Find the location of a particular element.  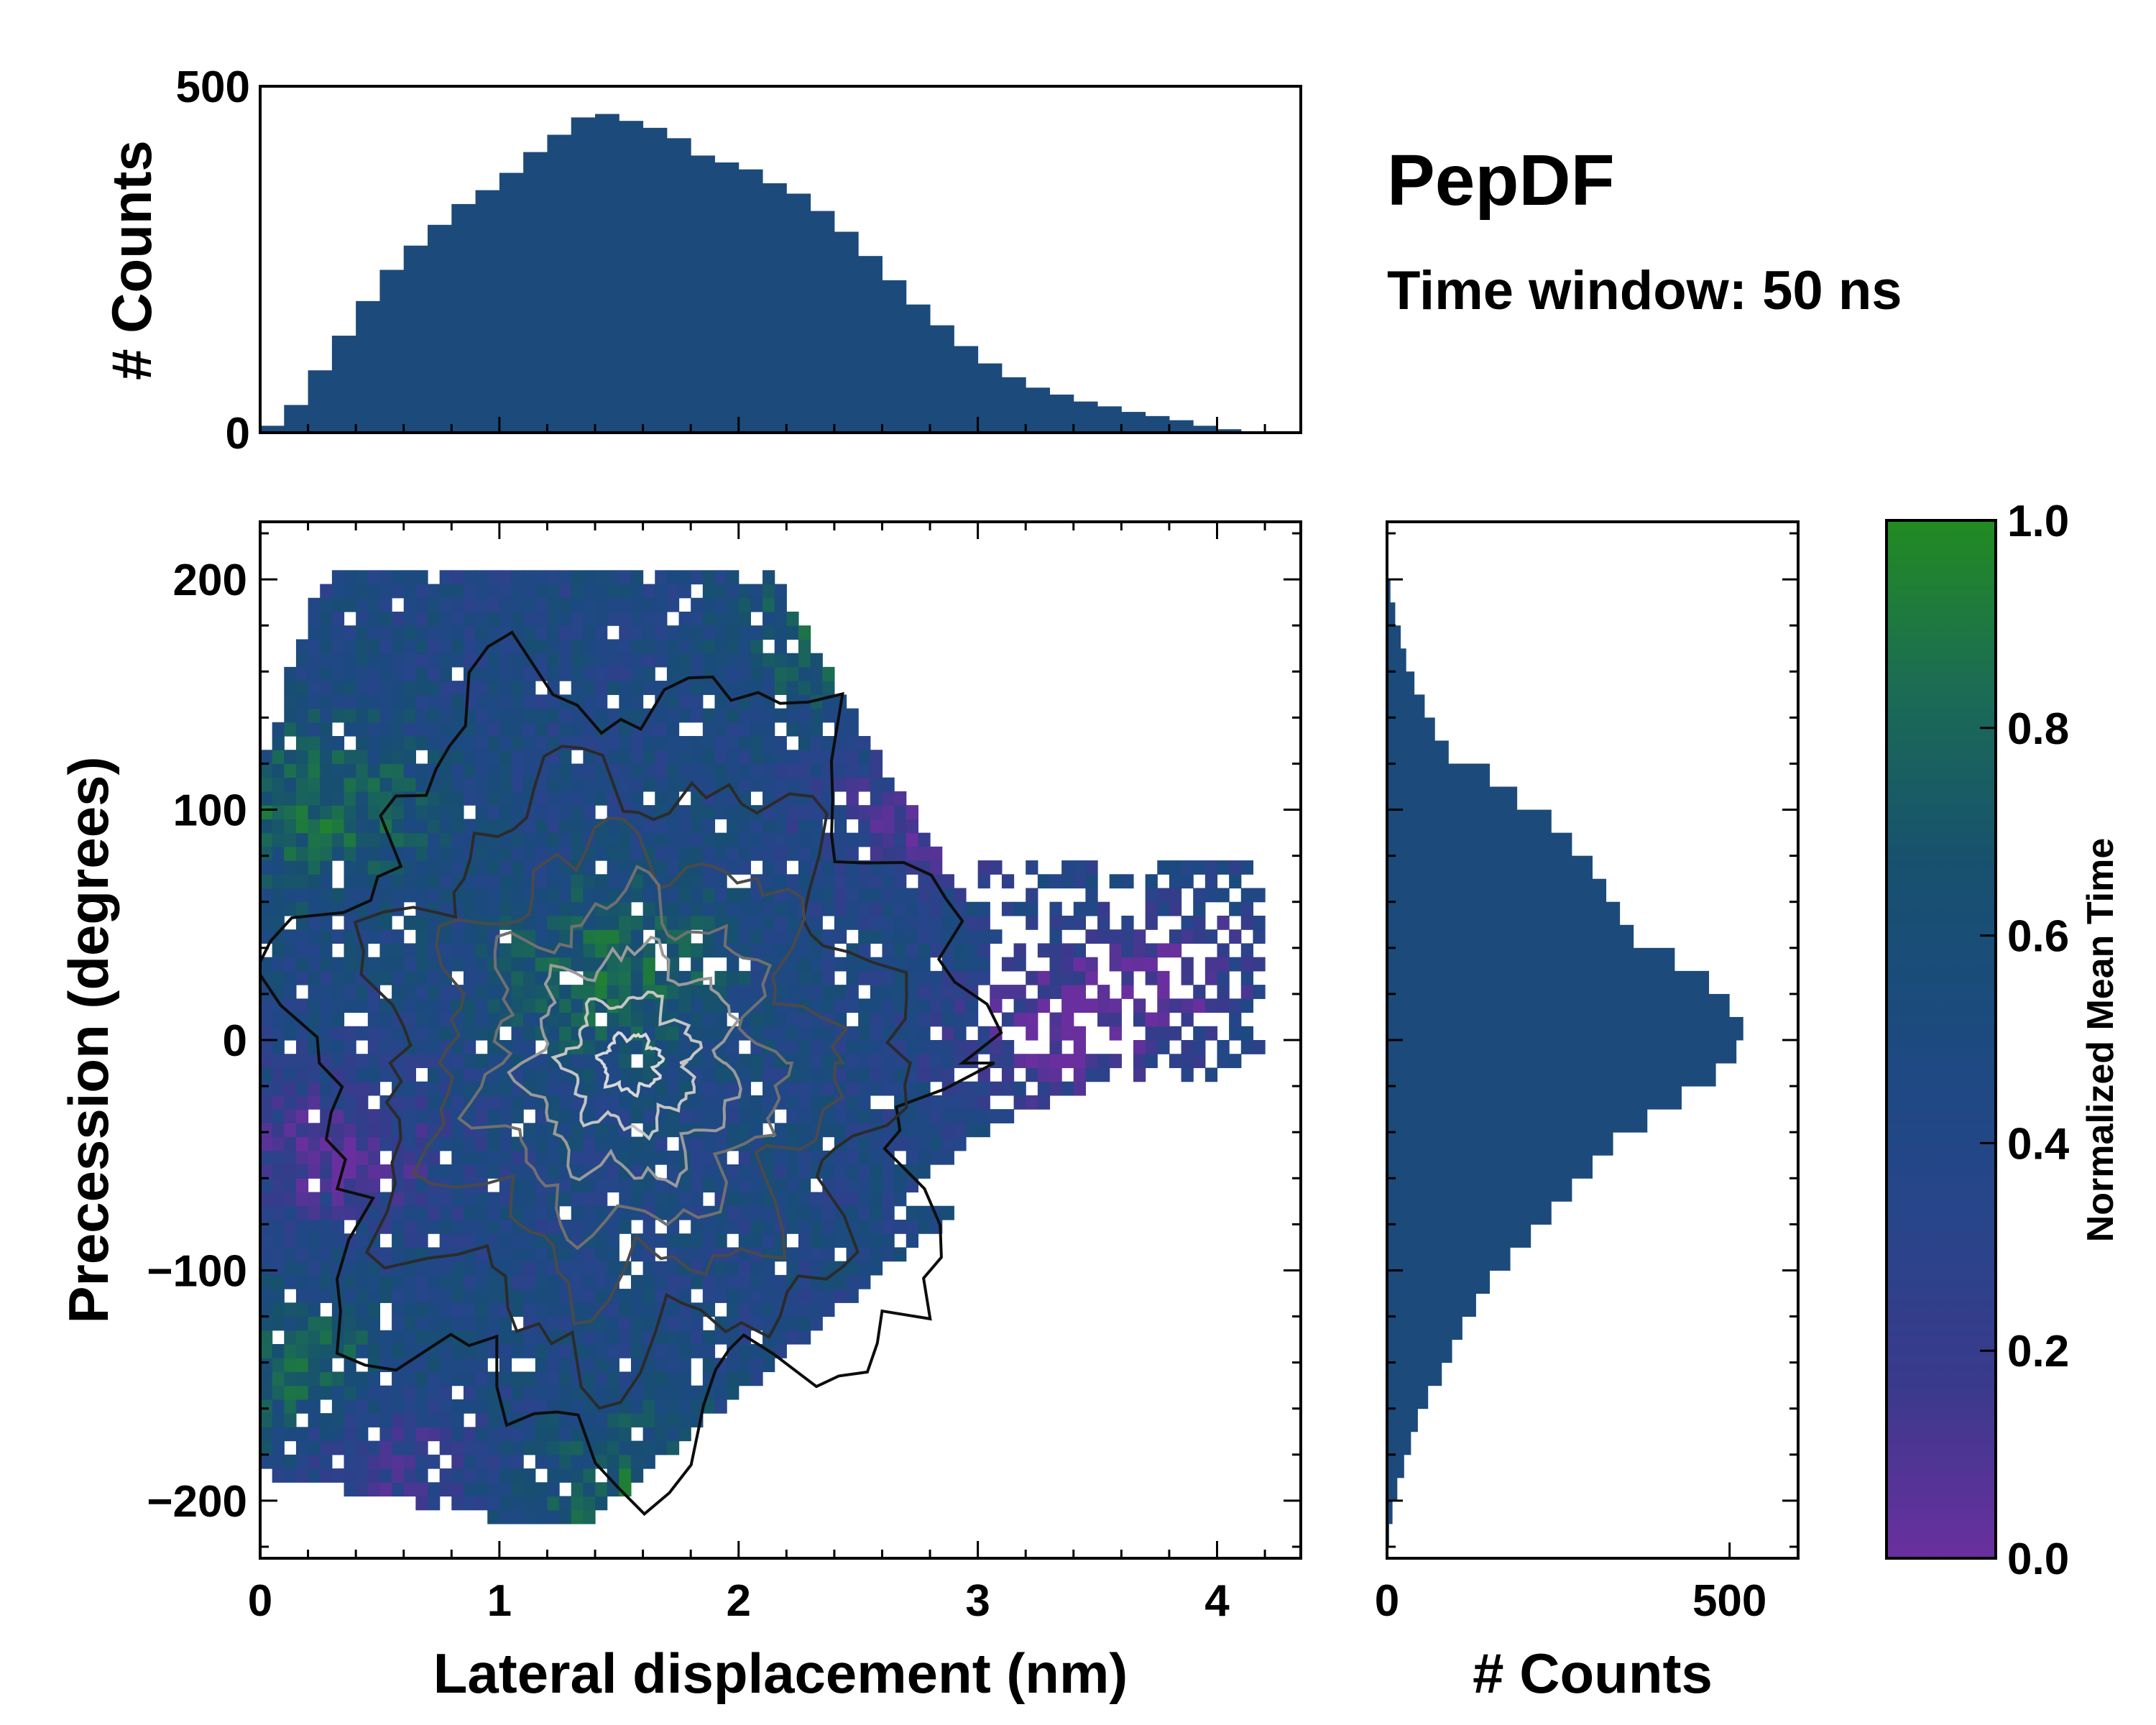

right-histogram-bar is located at coordinates (1511, 936).